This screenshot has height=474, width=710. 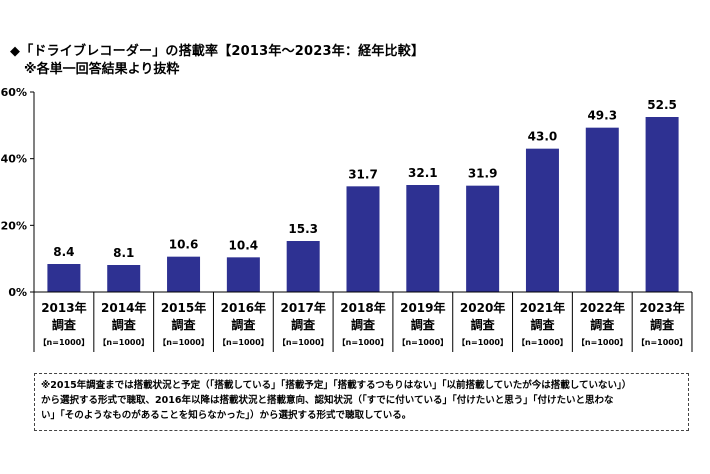 What do you see at coordinates (123, 253) in the screenshot?
I see `data-label: 8.1` at bounding box center [123, 253].